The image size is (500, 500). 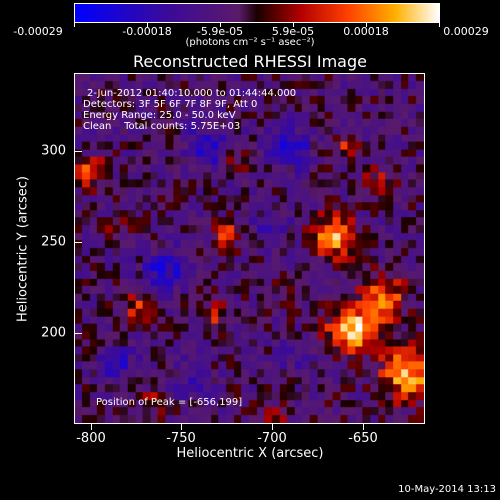 What do you see at coordinates (250, 453) in the screenshot?
I see `x-axis-label: Heliocentric X (arcsec)` at bounding box center [250, 453].